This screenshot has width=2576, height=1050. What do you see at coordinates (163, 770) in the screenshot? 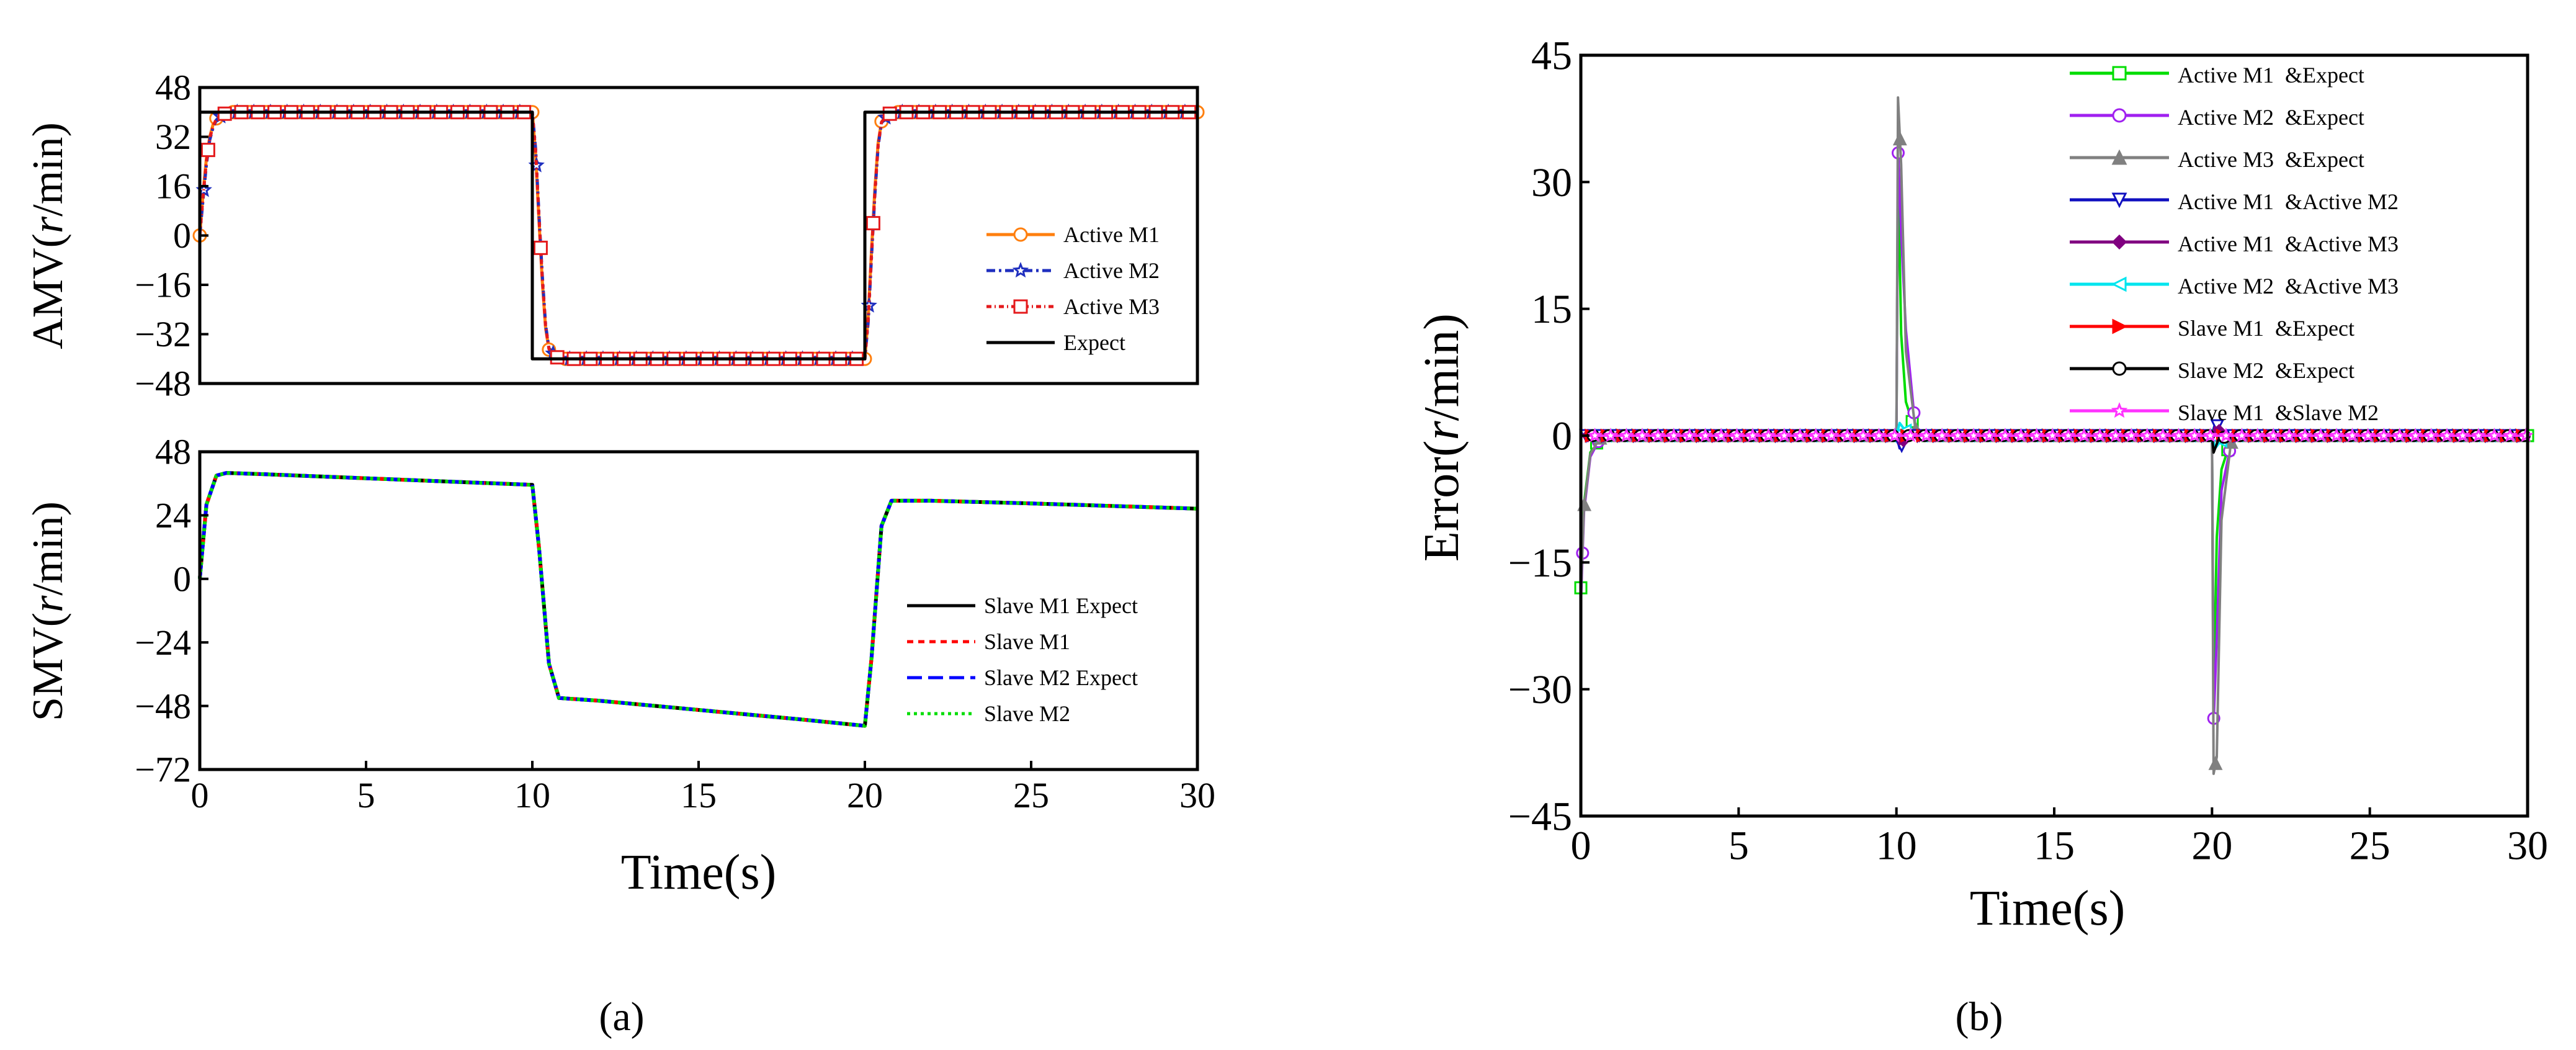
I see `smv-ytick-label: −72` at bounding box center [163, 770].